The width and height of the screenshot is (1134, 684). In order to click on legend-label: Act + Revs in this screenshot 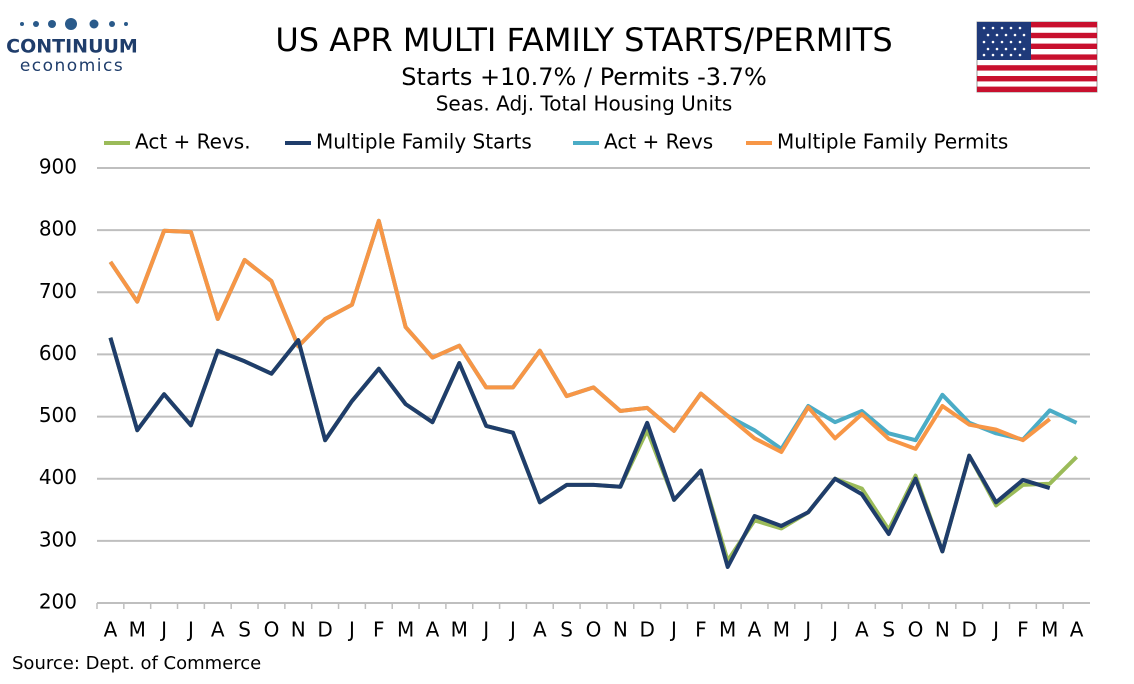, I will do `click(658, 142)`.